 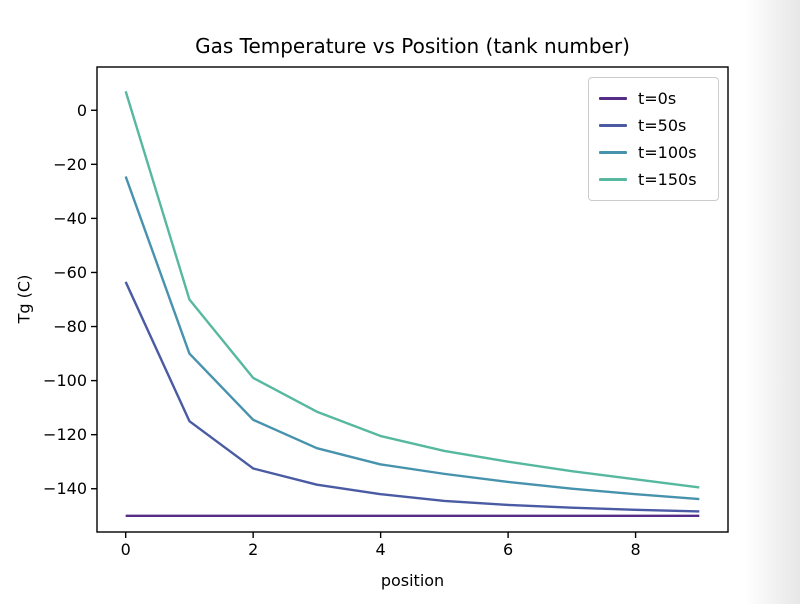 What do you see at coordinates (657, 98) in the screenshot?
I see `legend-item-label: t=0s` at bounding box center [657, 98].